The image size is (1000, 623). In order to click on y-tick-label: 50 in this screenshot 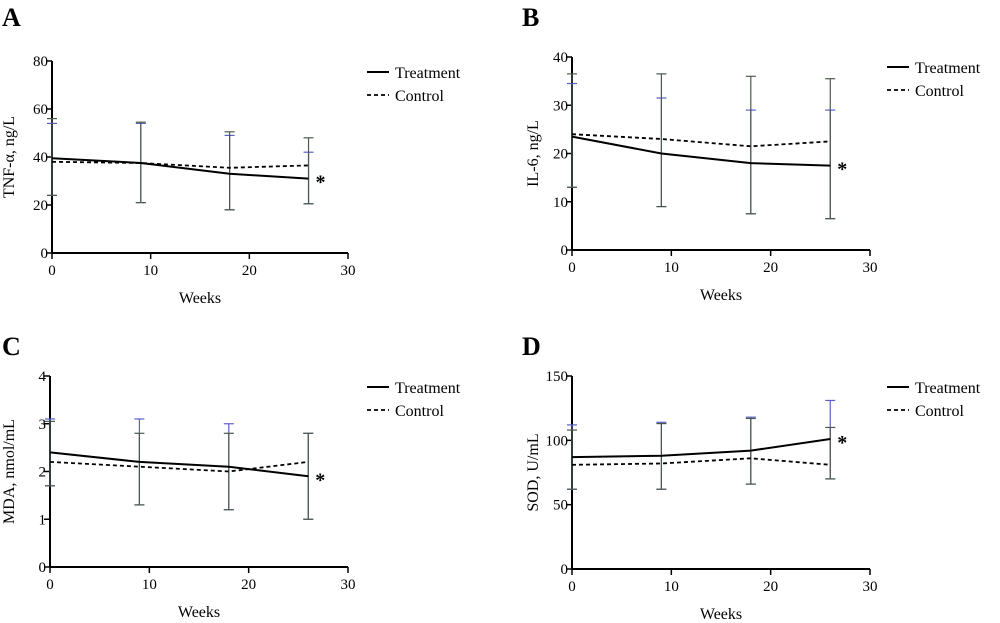, I will do `click(560, 506)`.